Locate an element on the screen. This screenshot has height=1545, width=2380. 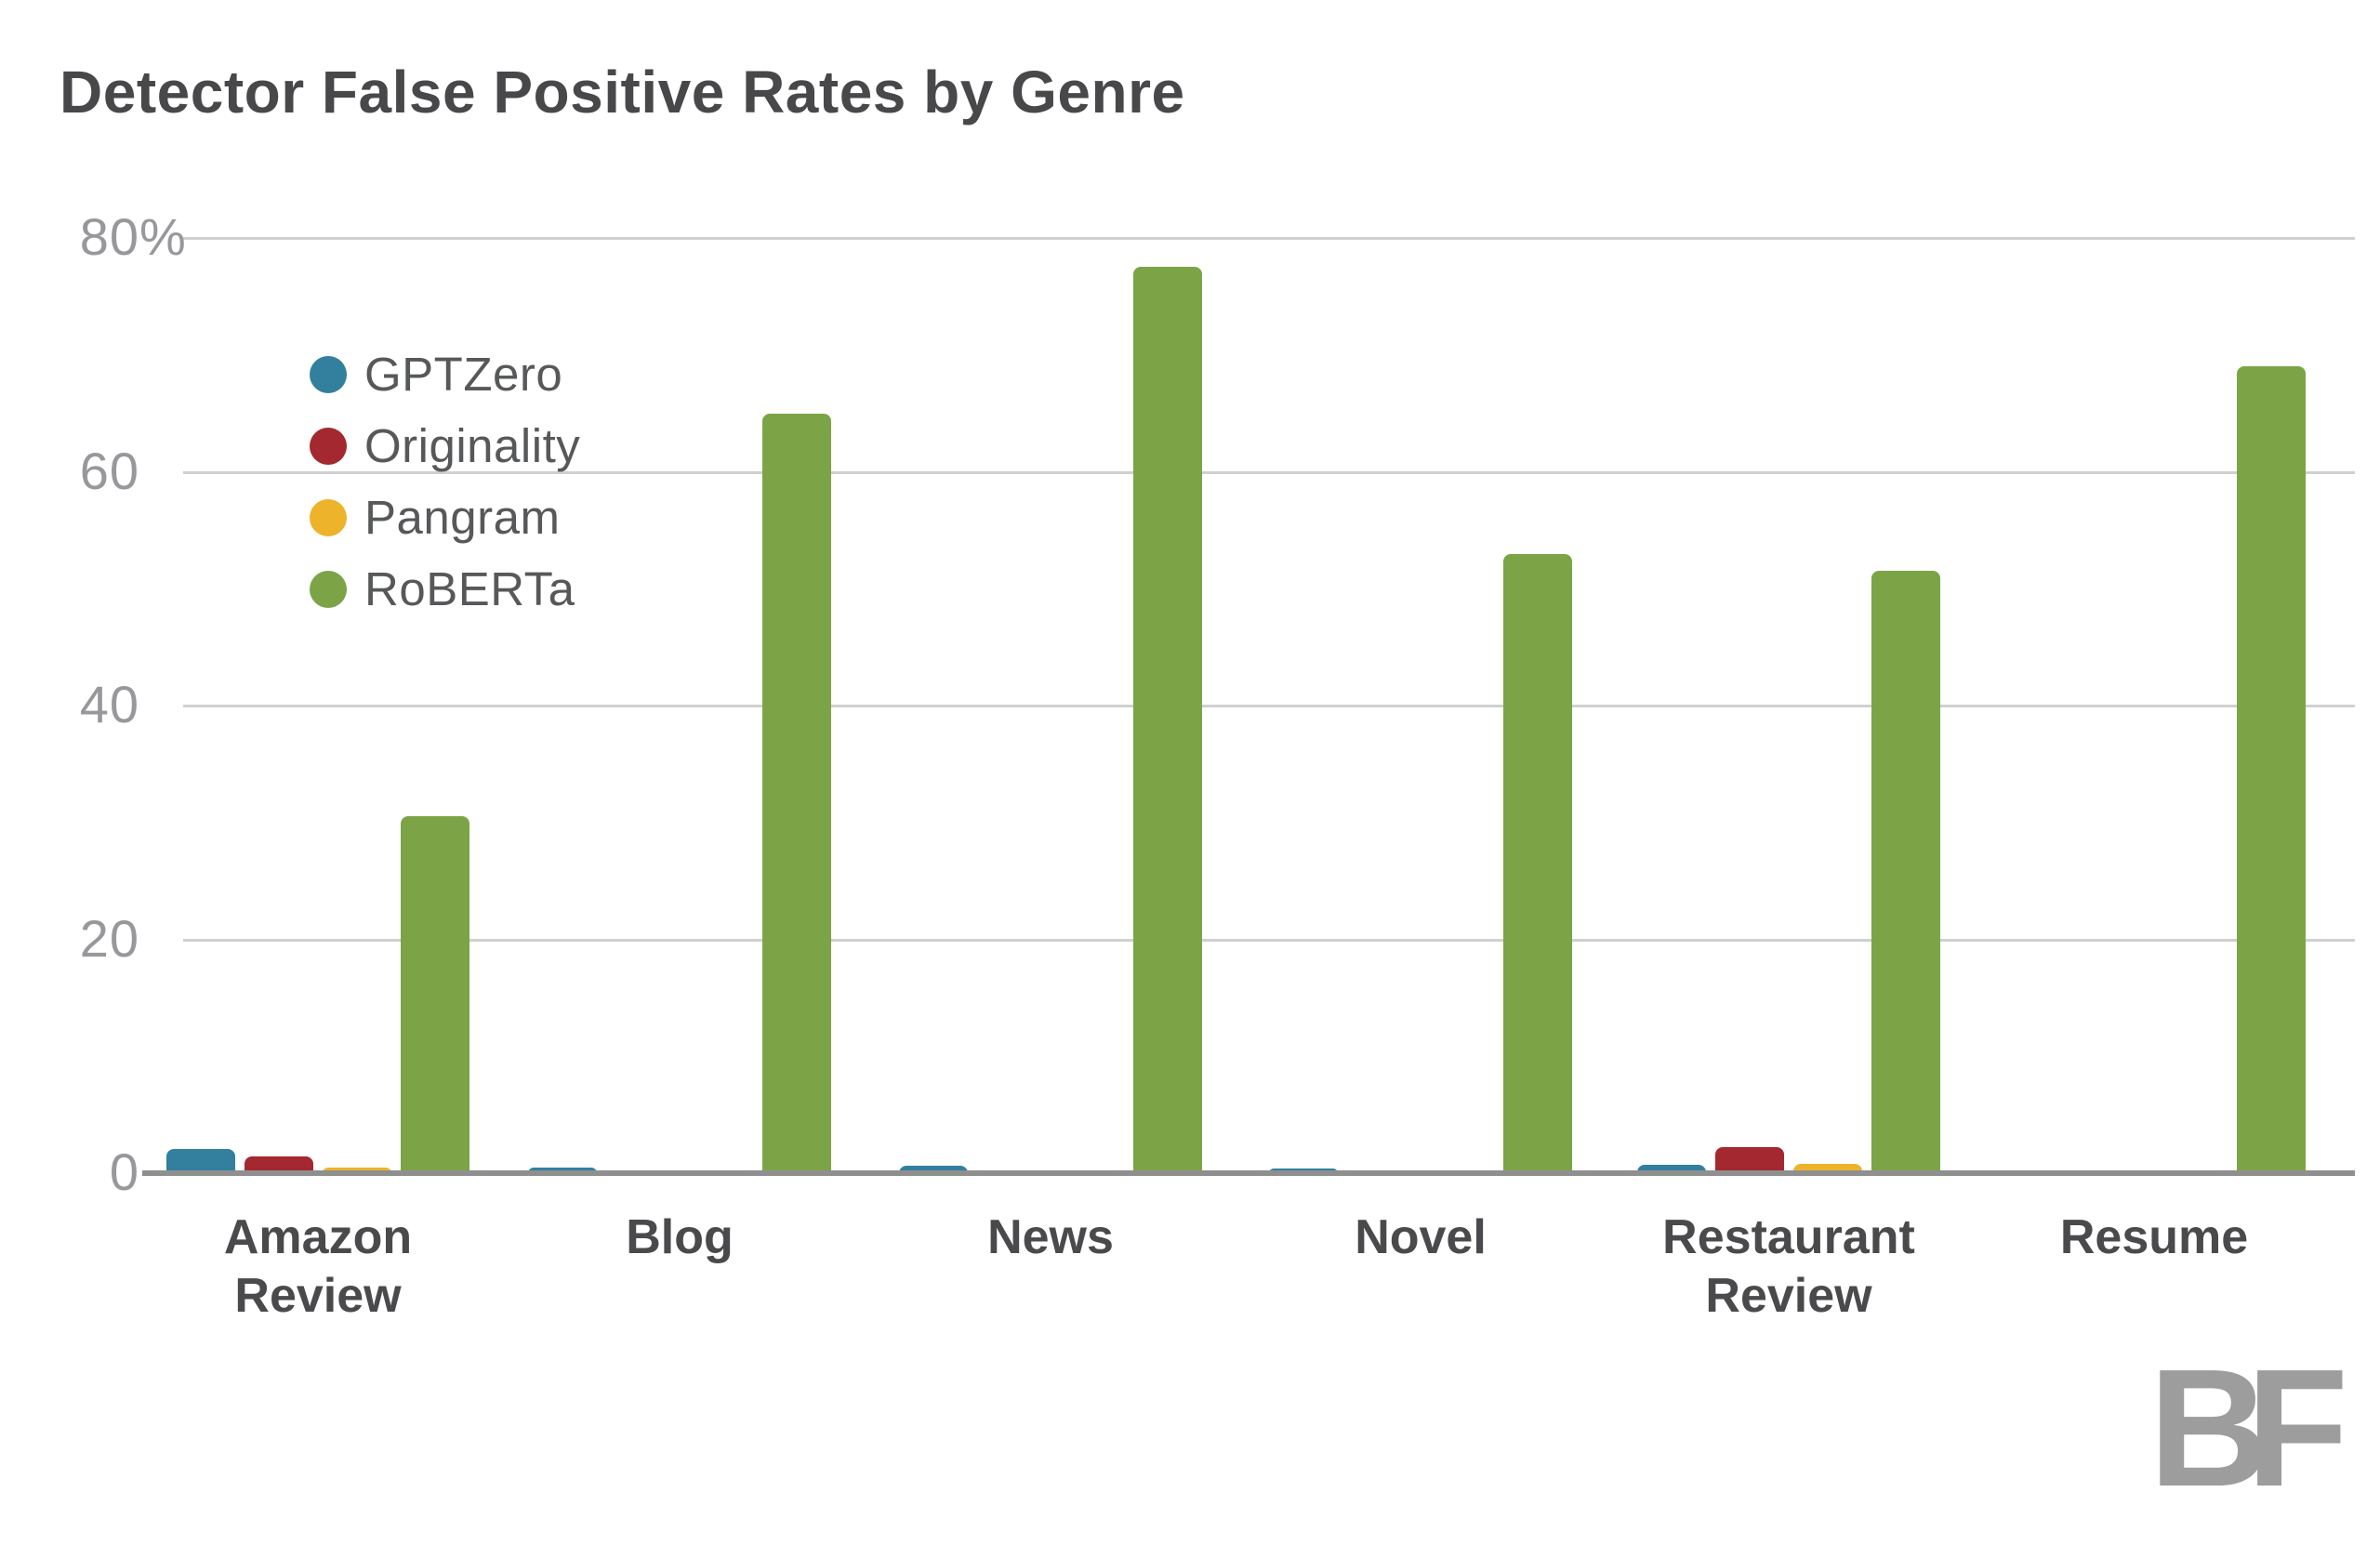
legend-label: Originality is located at coordinates (472, 446).